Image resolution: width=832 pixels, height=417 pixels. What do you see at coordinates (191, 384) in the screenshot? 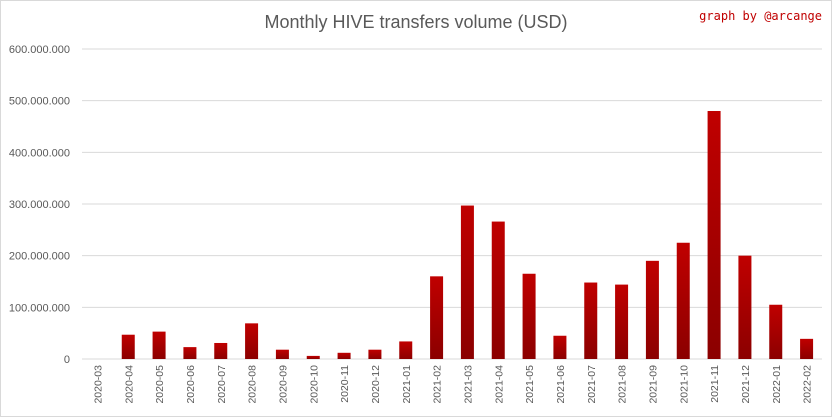
I see `x-tick-label: 2020-06` at bounding box center [191, 384].